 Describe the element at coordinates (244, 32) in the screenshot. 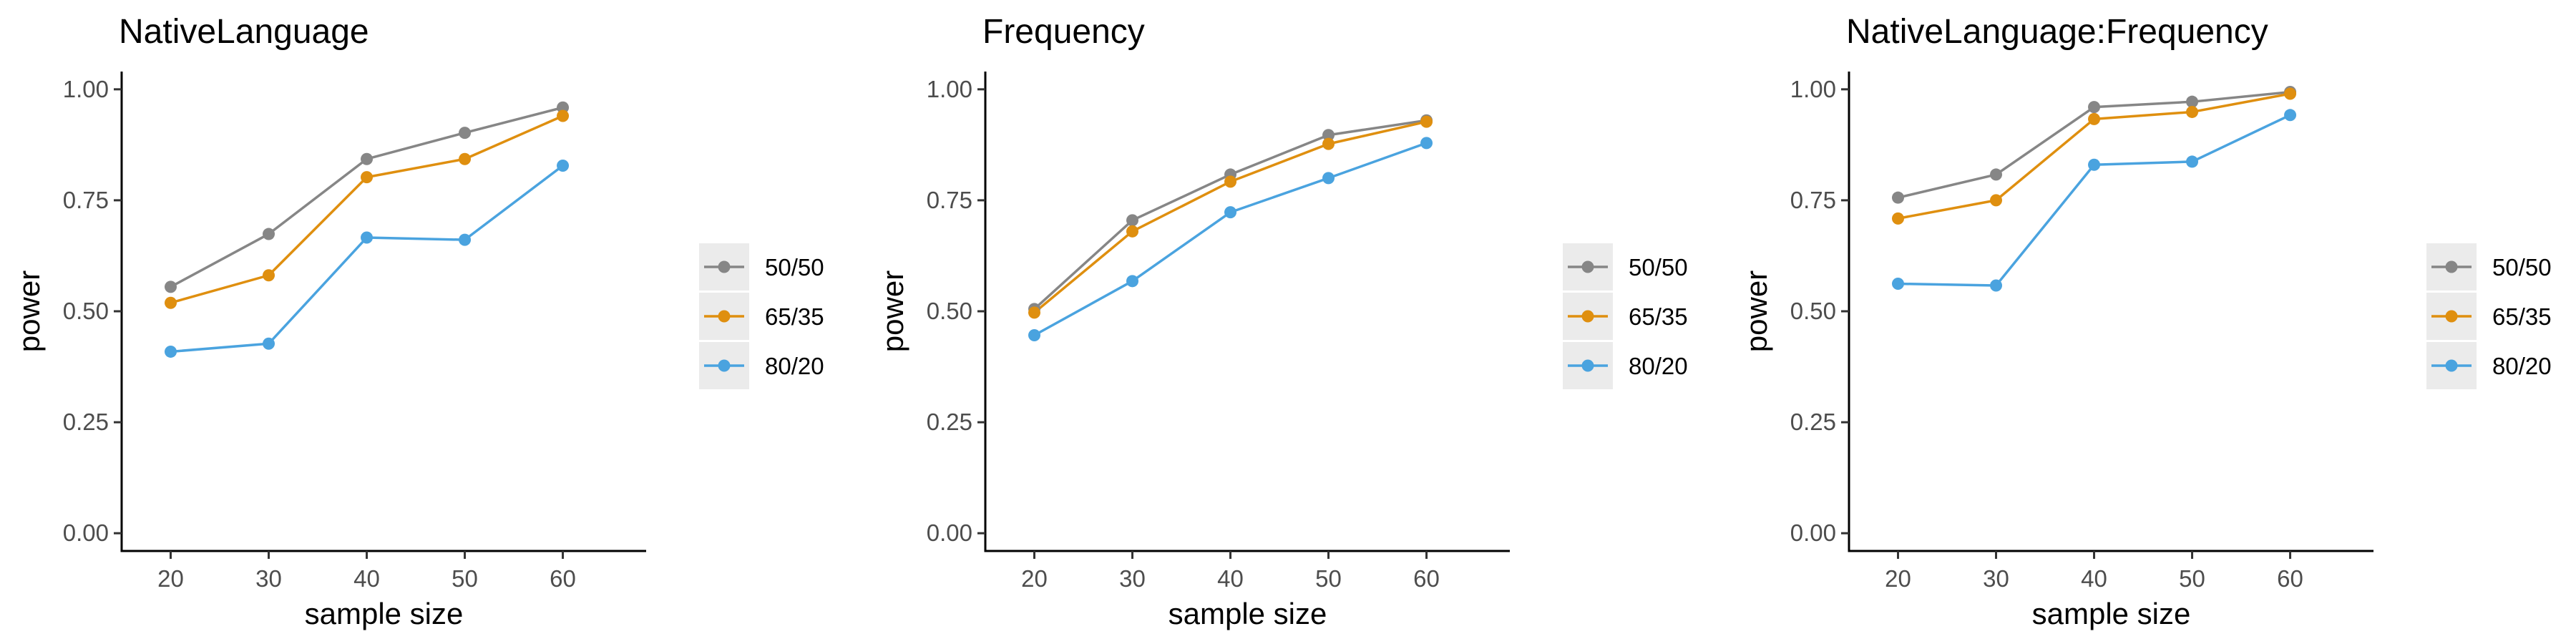

I see `chart-title: NativeLanguage` at that location.